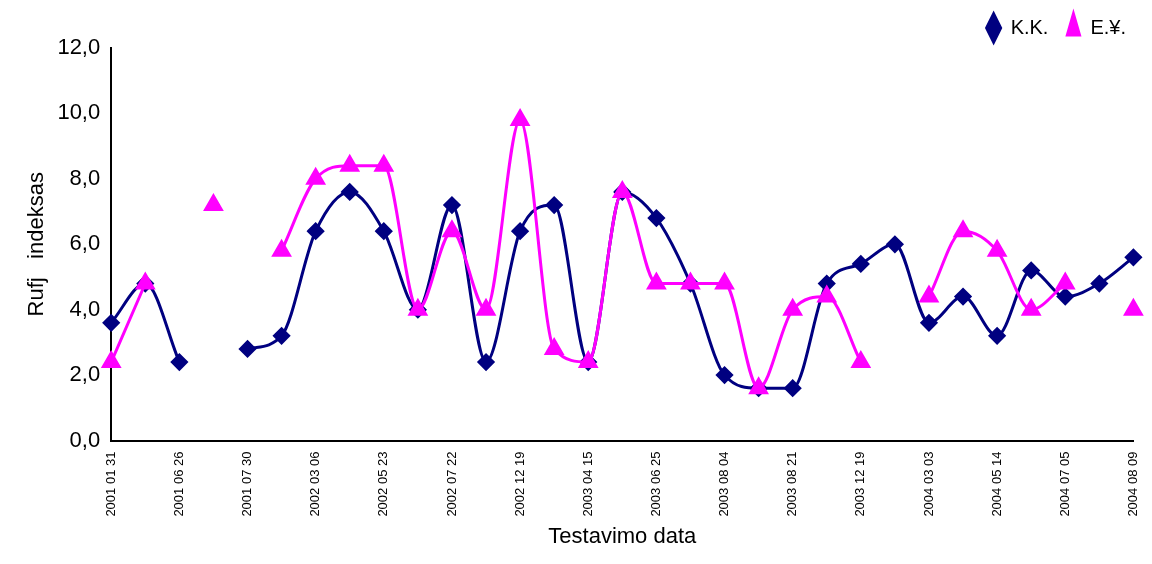 Image resolution: width=1152 pixels, height=564 pixels. I want to click on y-tick-label: 4,0, so click(85, 308).